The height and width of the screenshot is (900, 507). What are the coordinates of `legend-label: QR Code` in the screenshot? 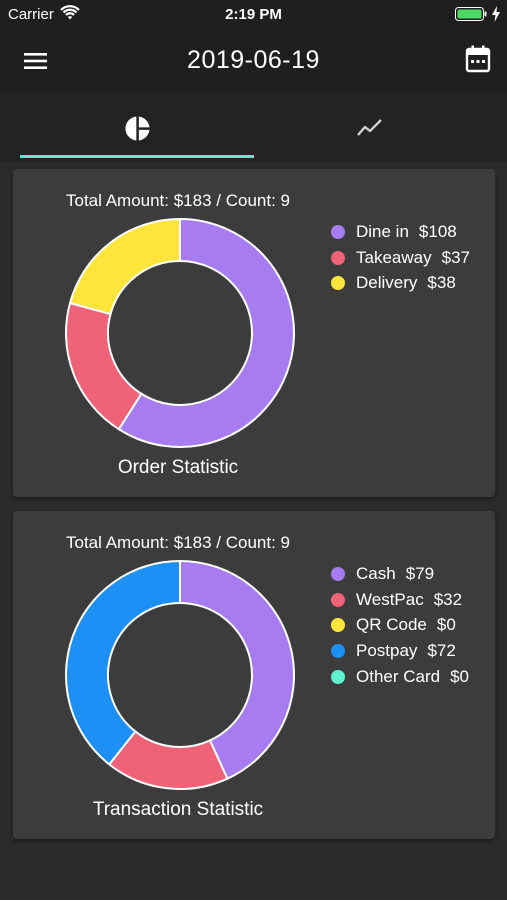 It's located at (391, 625).